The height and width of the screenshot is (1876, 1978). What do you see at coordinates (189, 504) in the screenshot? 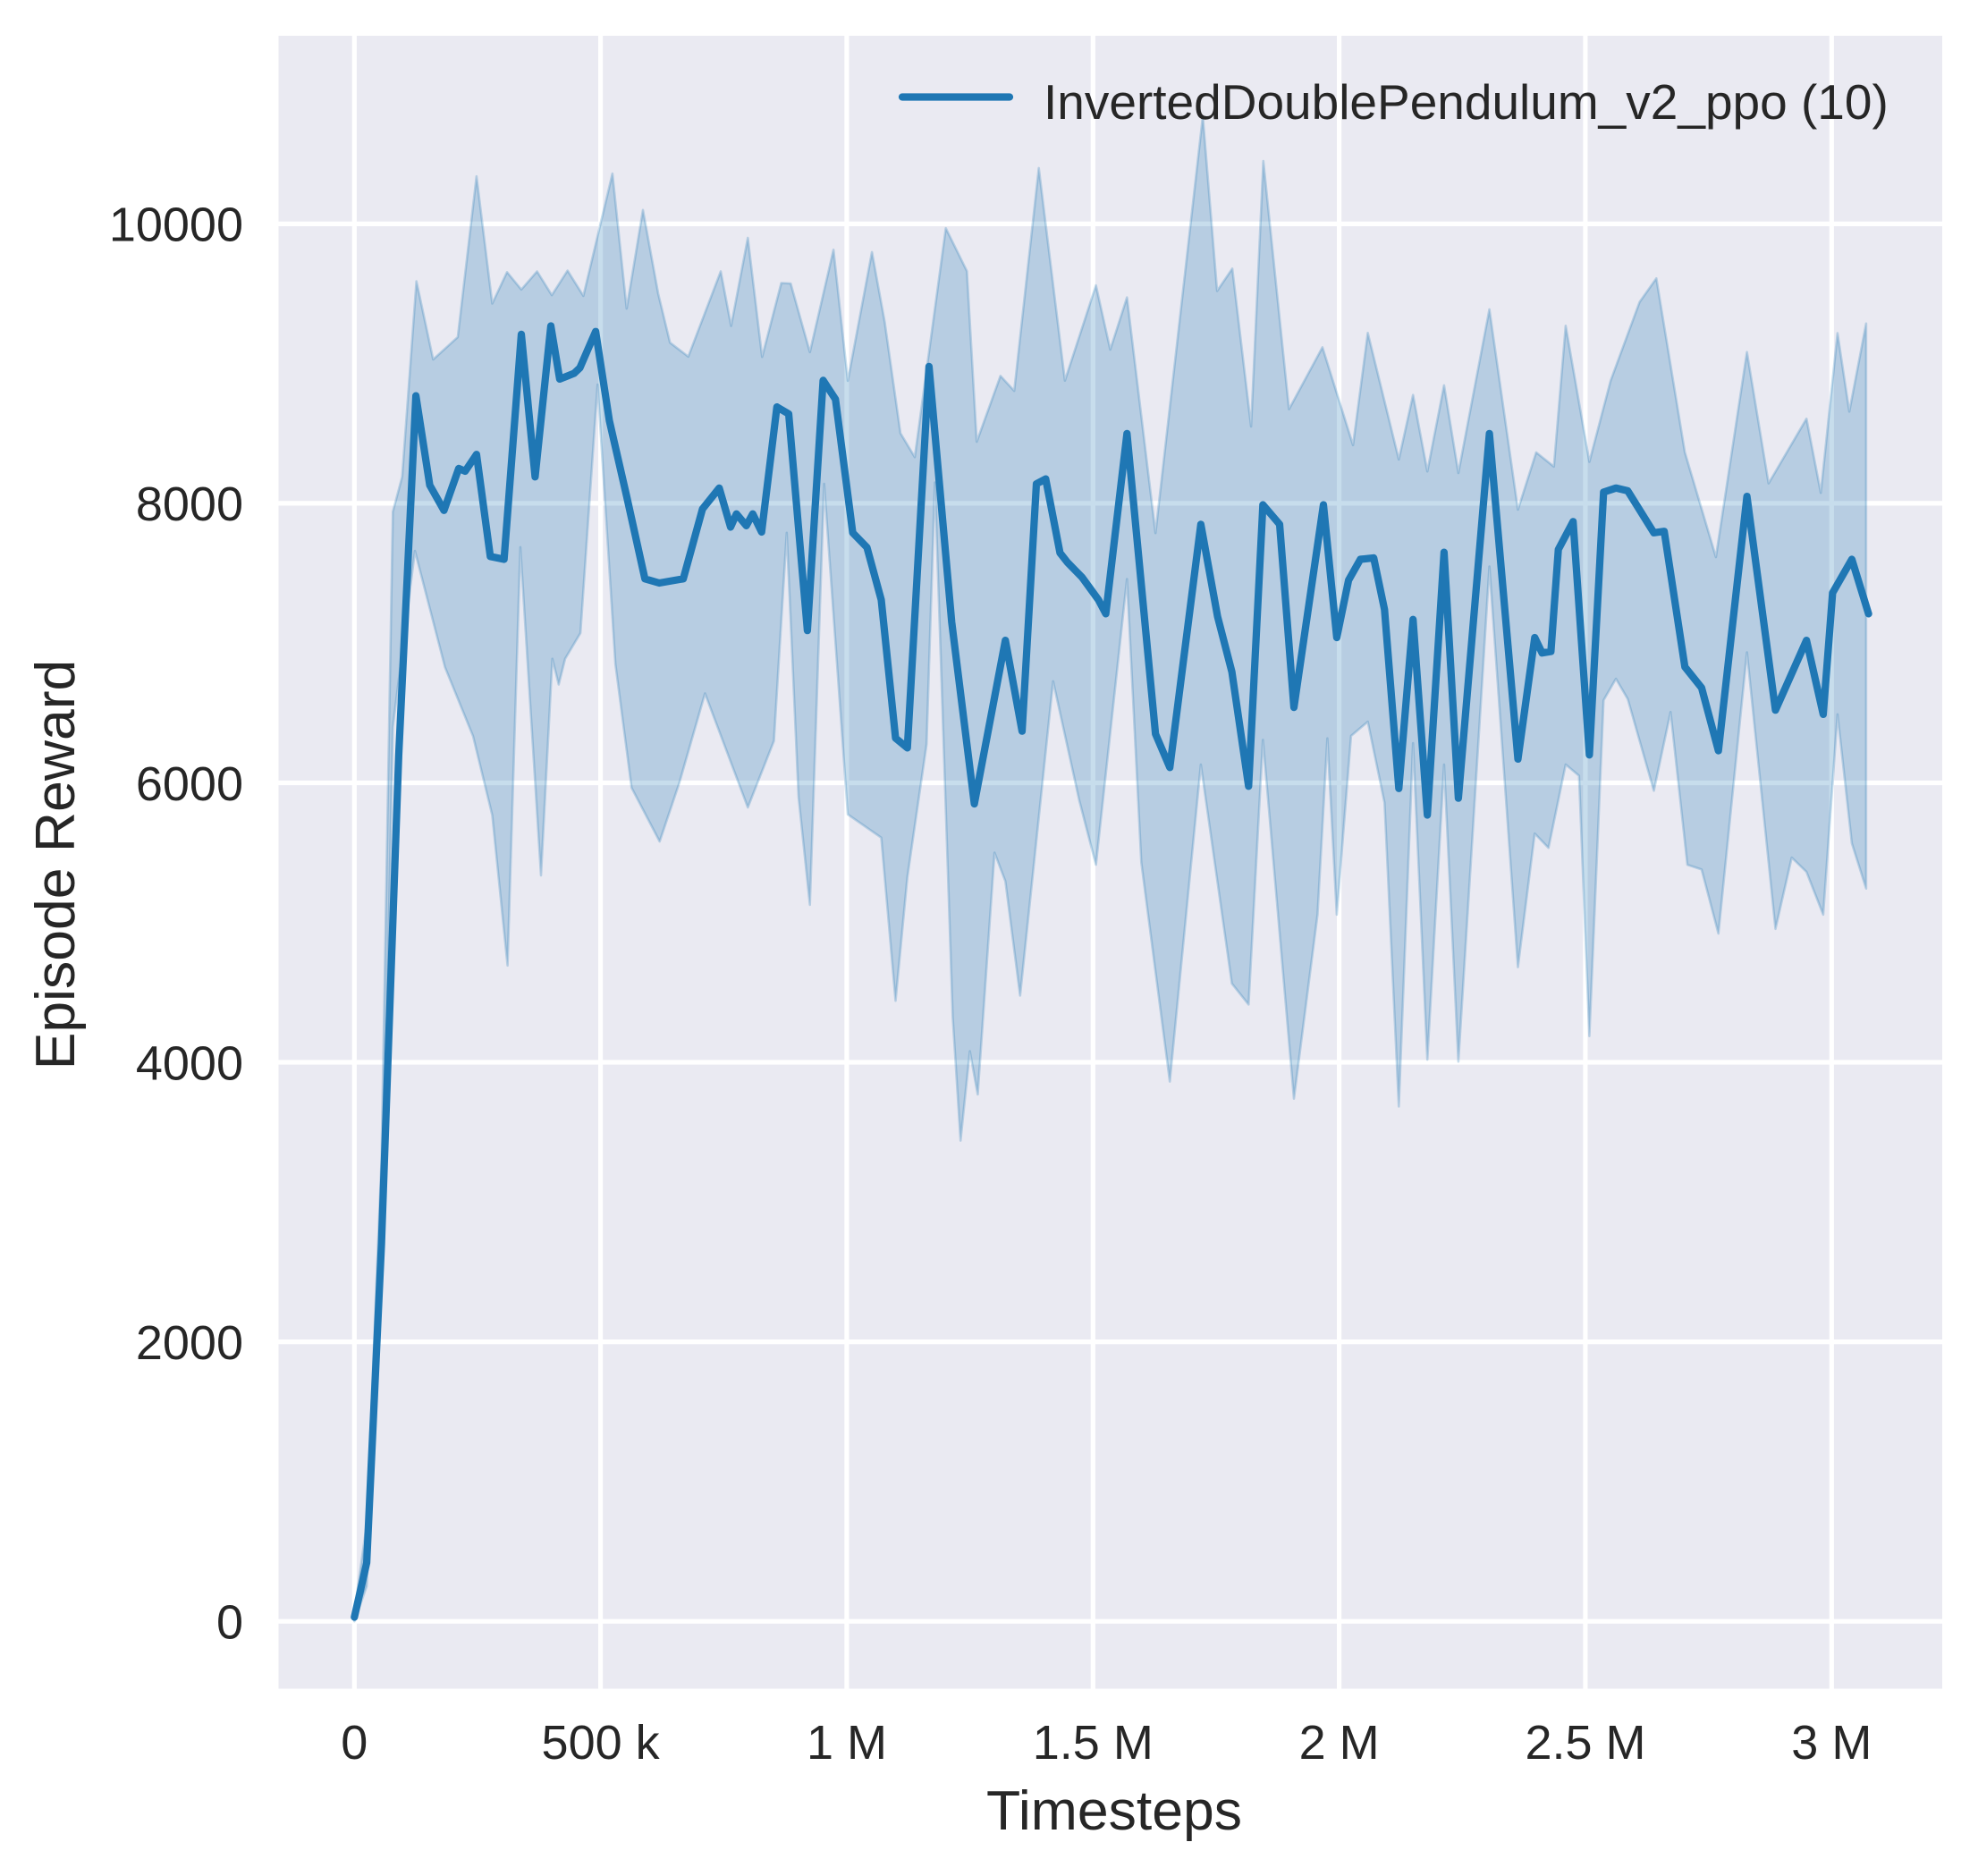
I see `svg-text: 8000` at bounding box center [189, 504].